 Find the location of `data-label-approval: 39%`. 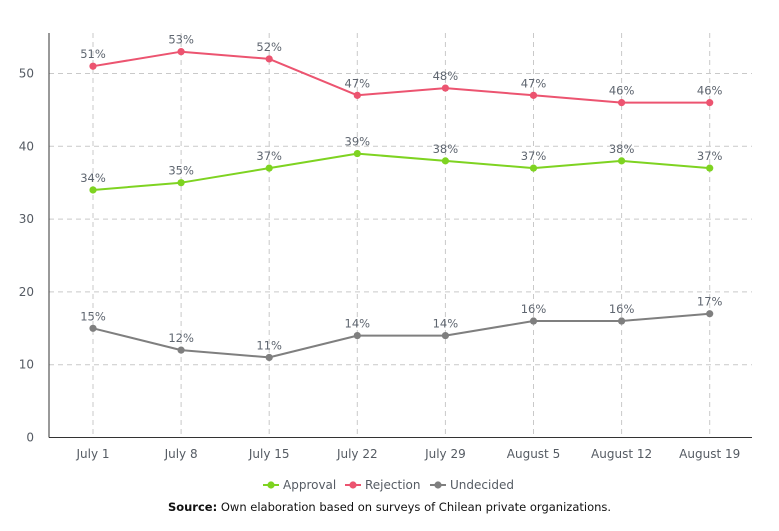

data-label-approval: 39% is located at coordinates (358, 142).